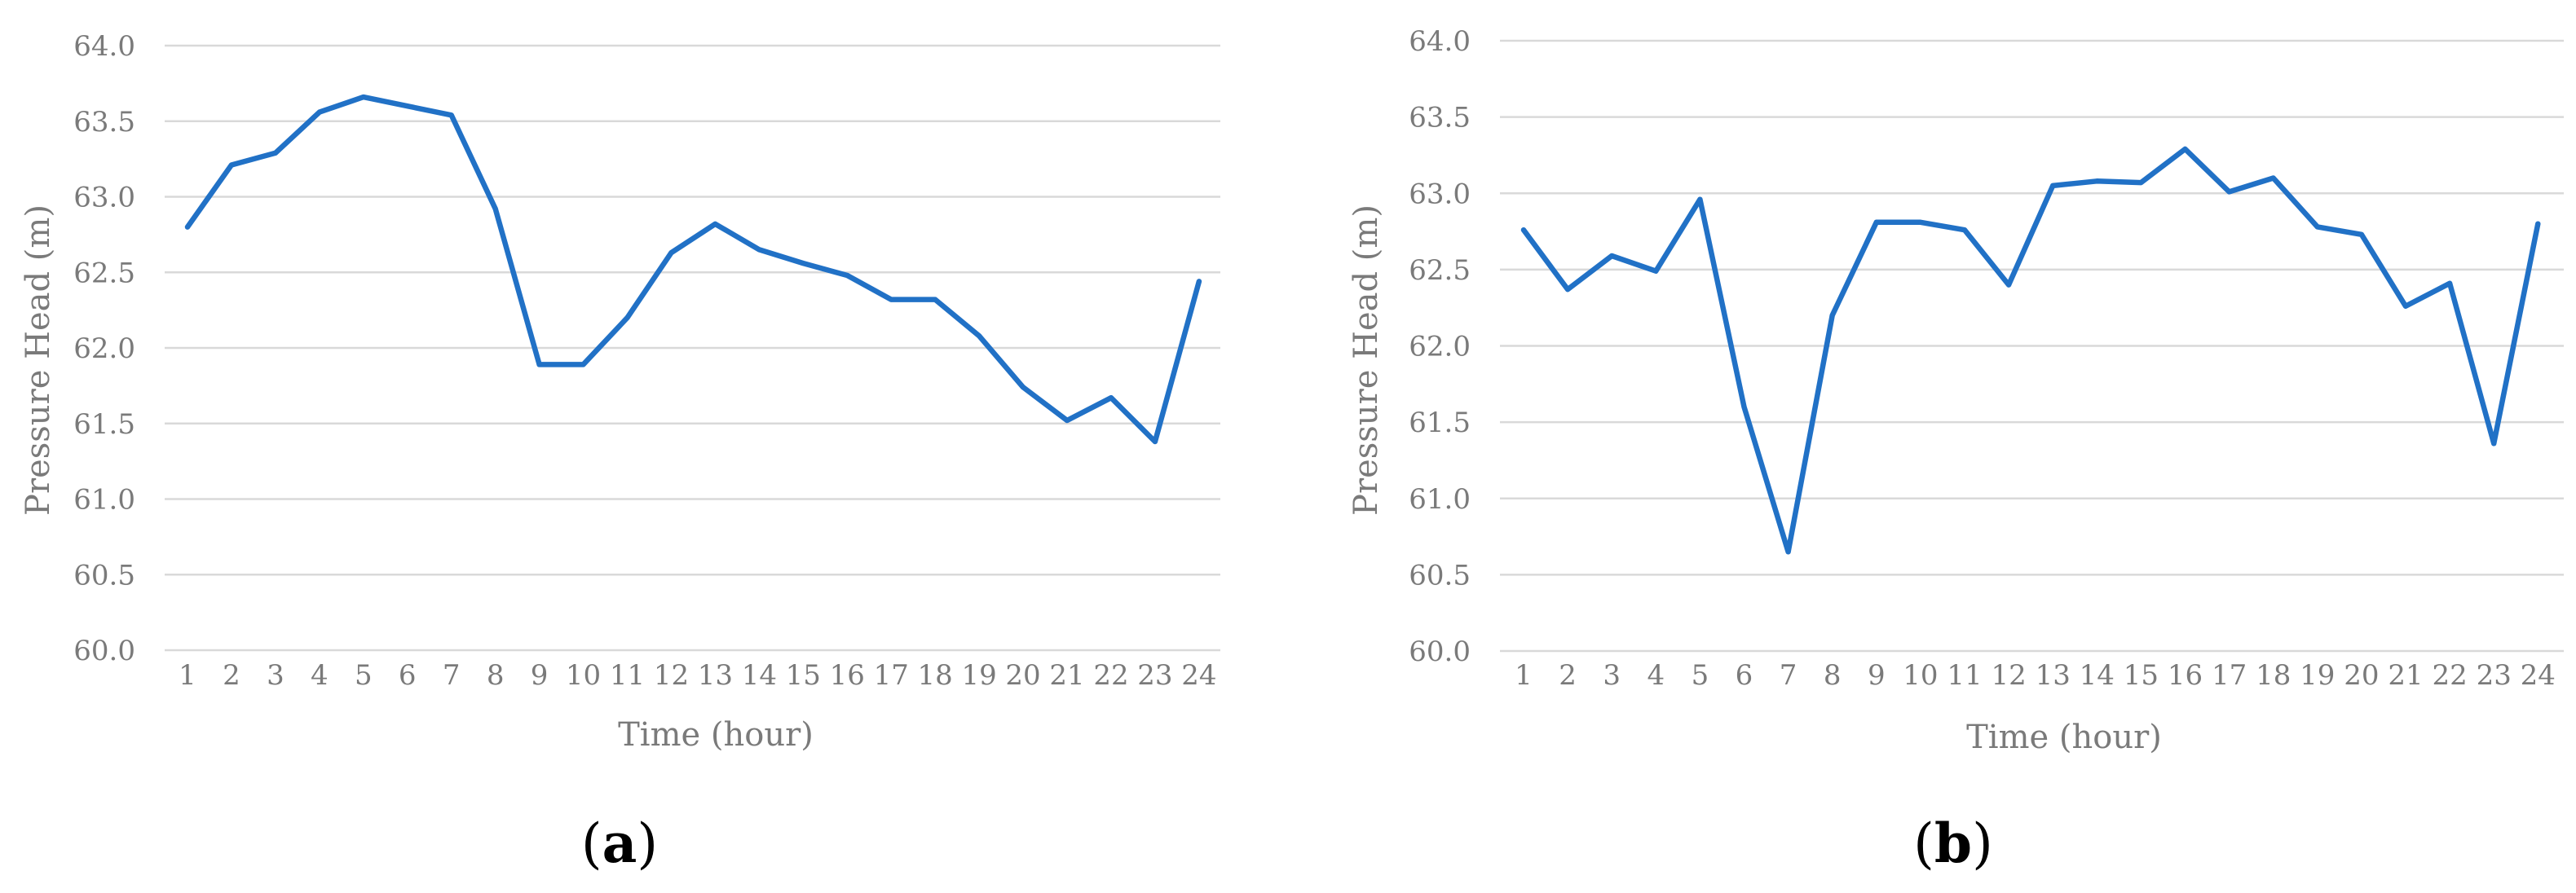  What do you see at coordinates (627, 675) in the screenshot?
I see `chart-a-x-tick-label: 11` at bounding box center [627, 675].